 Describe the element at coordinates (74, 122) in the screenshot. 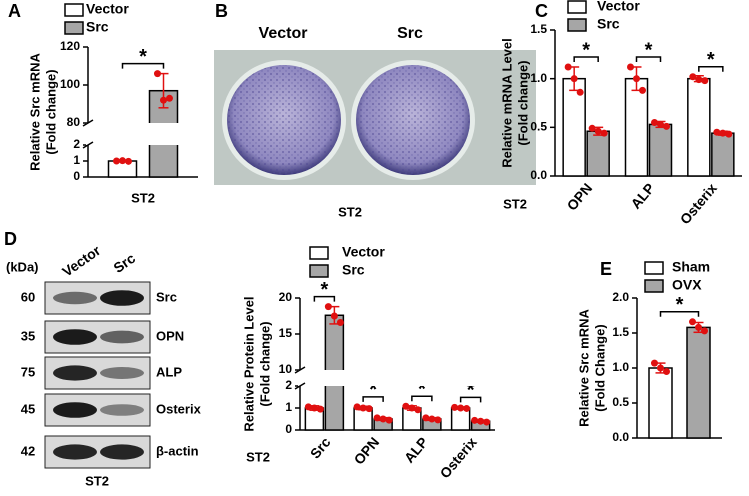

I see `y-tick-label: 80` at that location.